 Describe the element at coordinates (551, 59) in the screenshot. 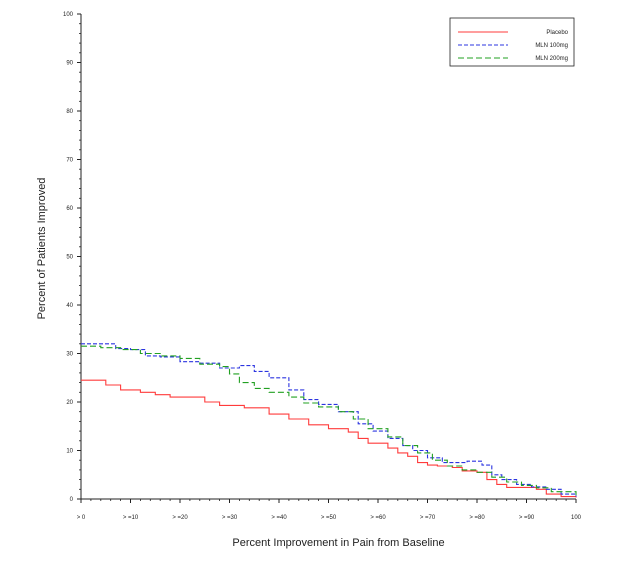

I see `legend-label: MLN 200mg` at that location.